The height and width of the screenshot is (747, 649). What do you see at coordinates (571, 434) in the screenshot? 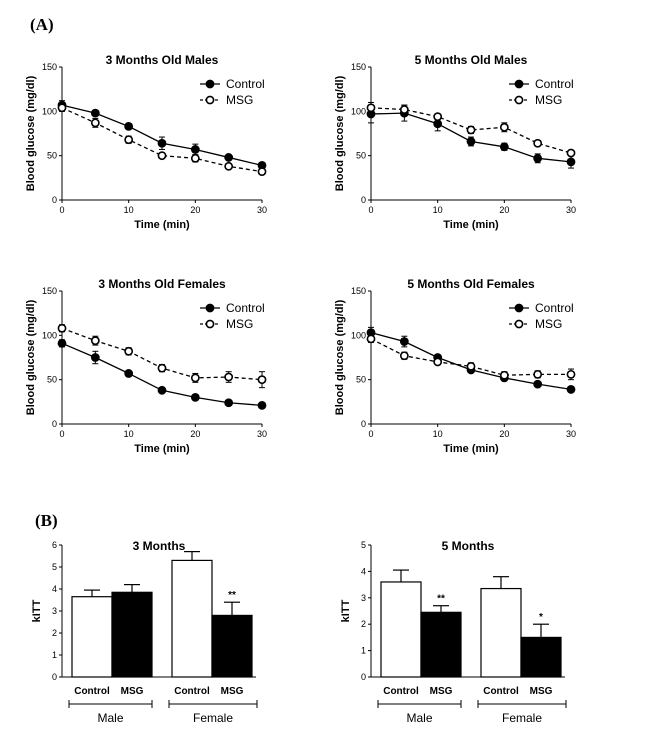
I see `x-tick-label: 30` at bounding box center [571, 434].